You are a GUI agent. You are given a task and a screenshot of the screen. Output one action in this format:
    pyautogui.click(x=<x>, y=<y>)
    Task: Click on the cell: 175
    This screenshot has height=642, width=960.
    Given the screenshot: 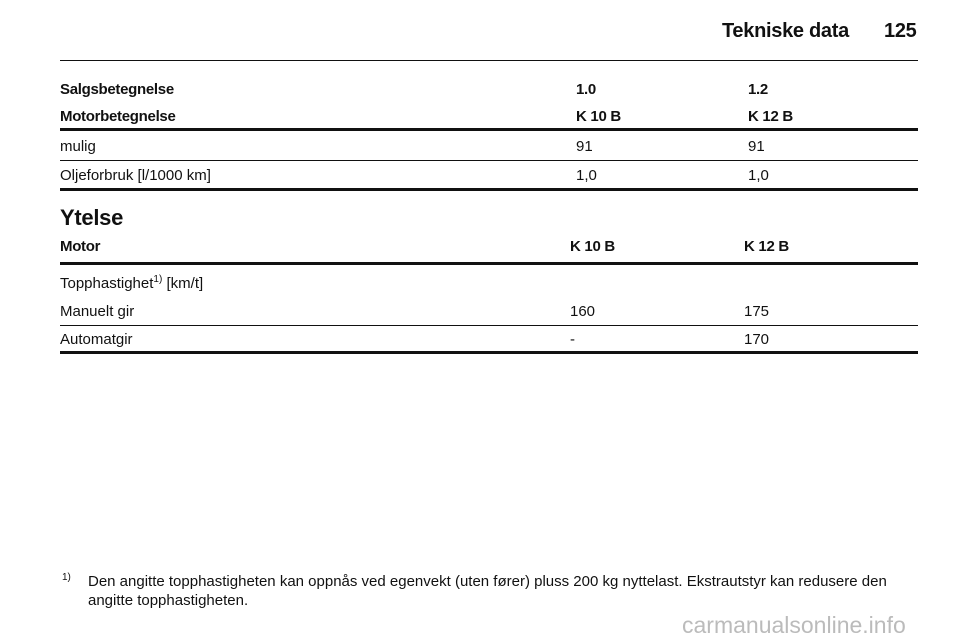 What is the action you would take?
    pyautogui.click(x=757, y=311)
    